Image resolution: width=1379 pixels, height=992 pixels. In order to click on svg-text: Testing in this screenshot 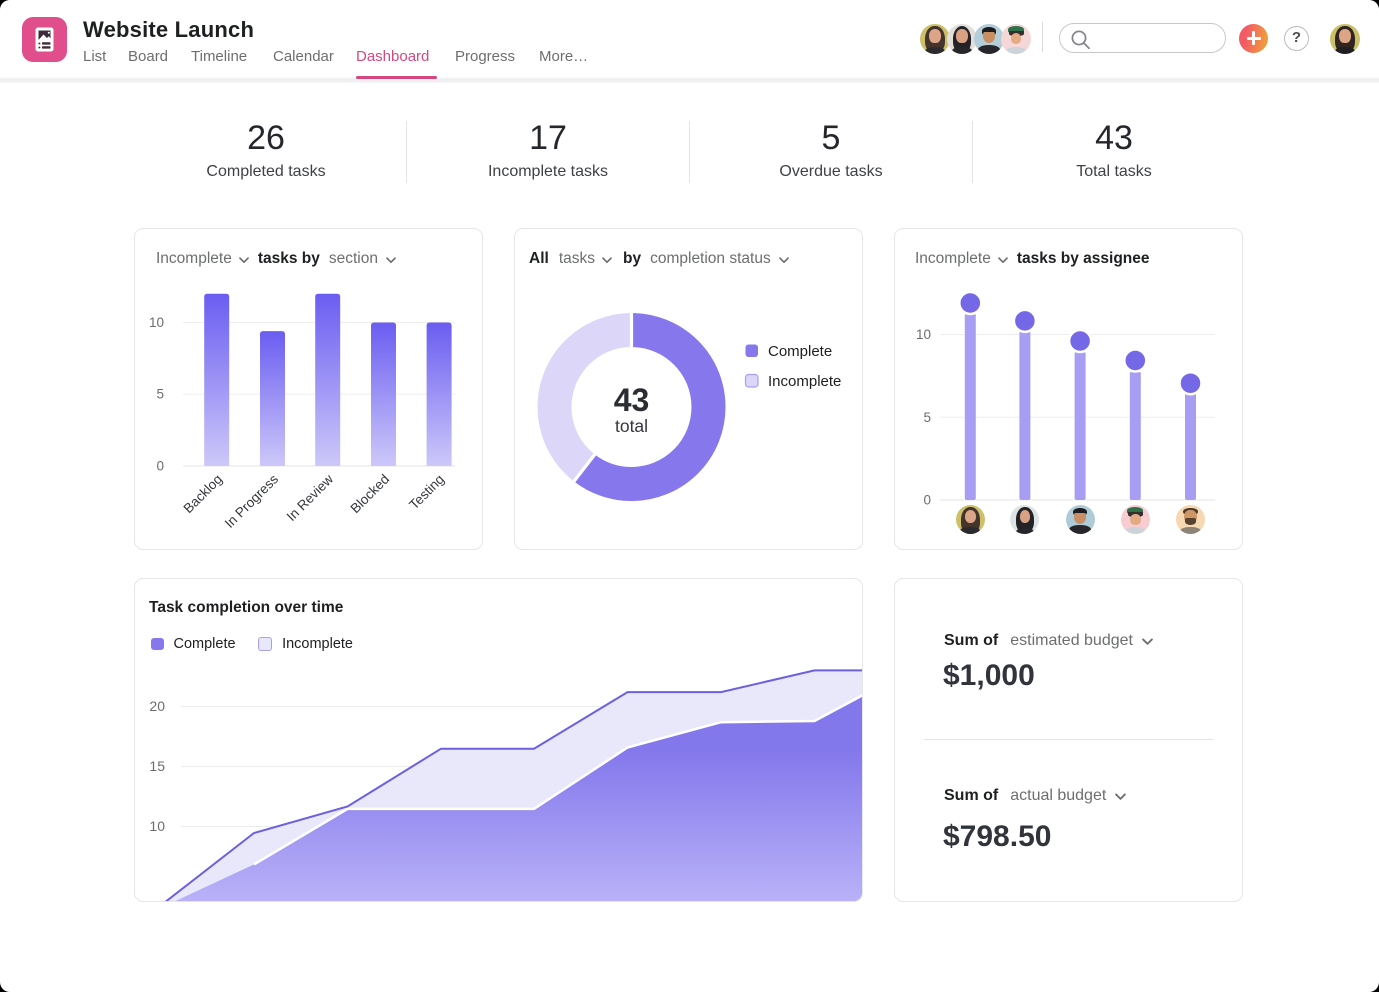, I will do `click(426, 492)`.